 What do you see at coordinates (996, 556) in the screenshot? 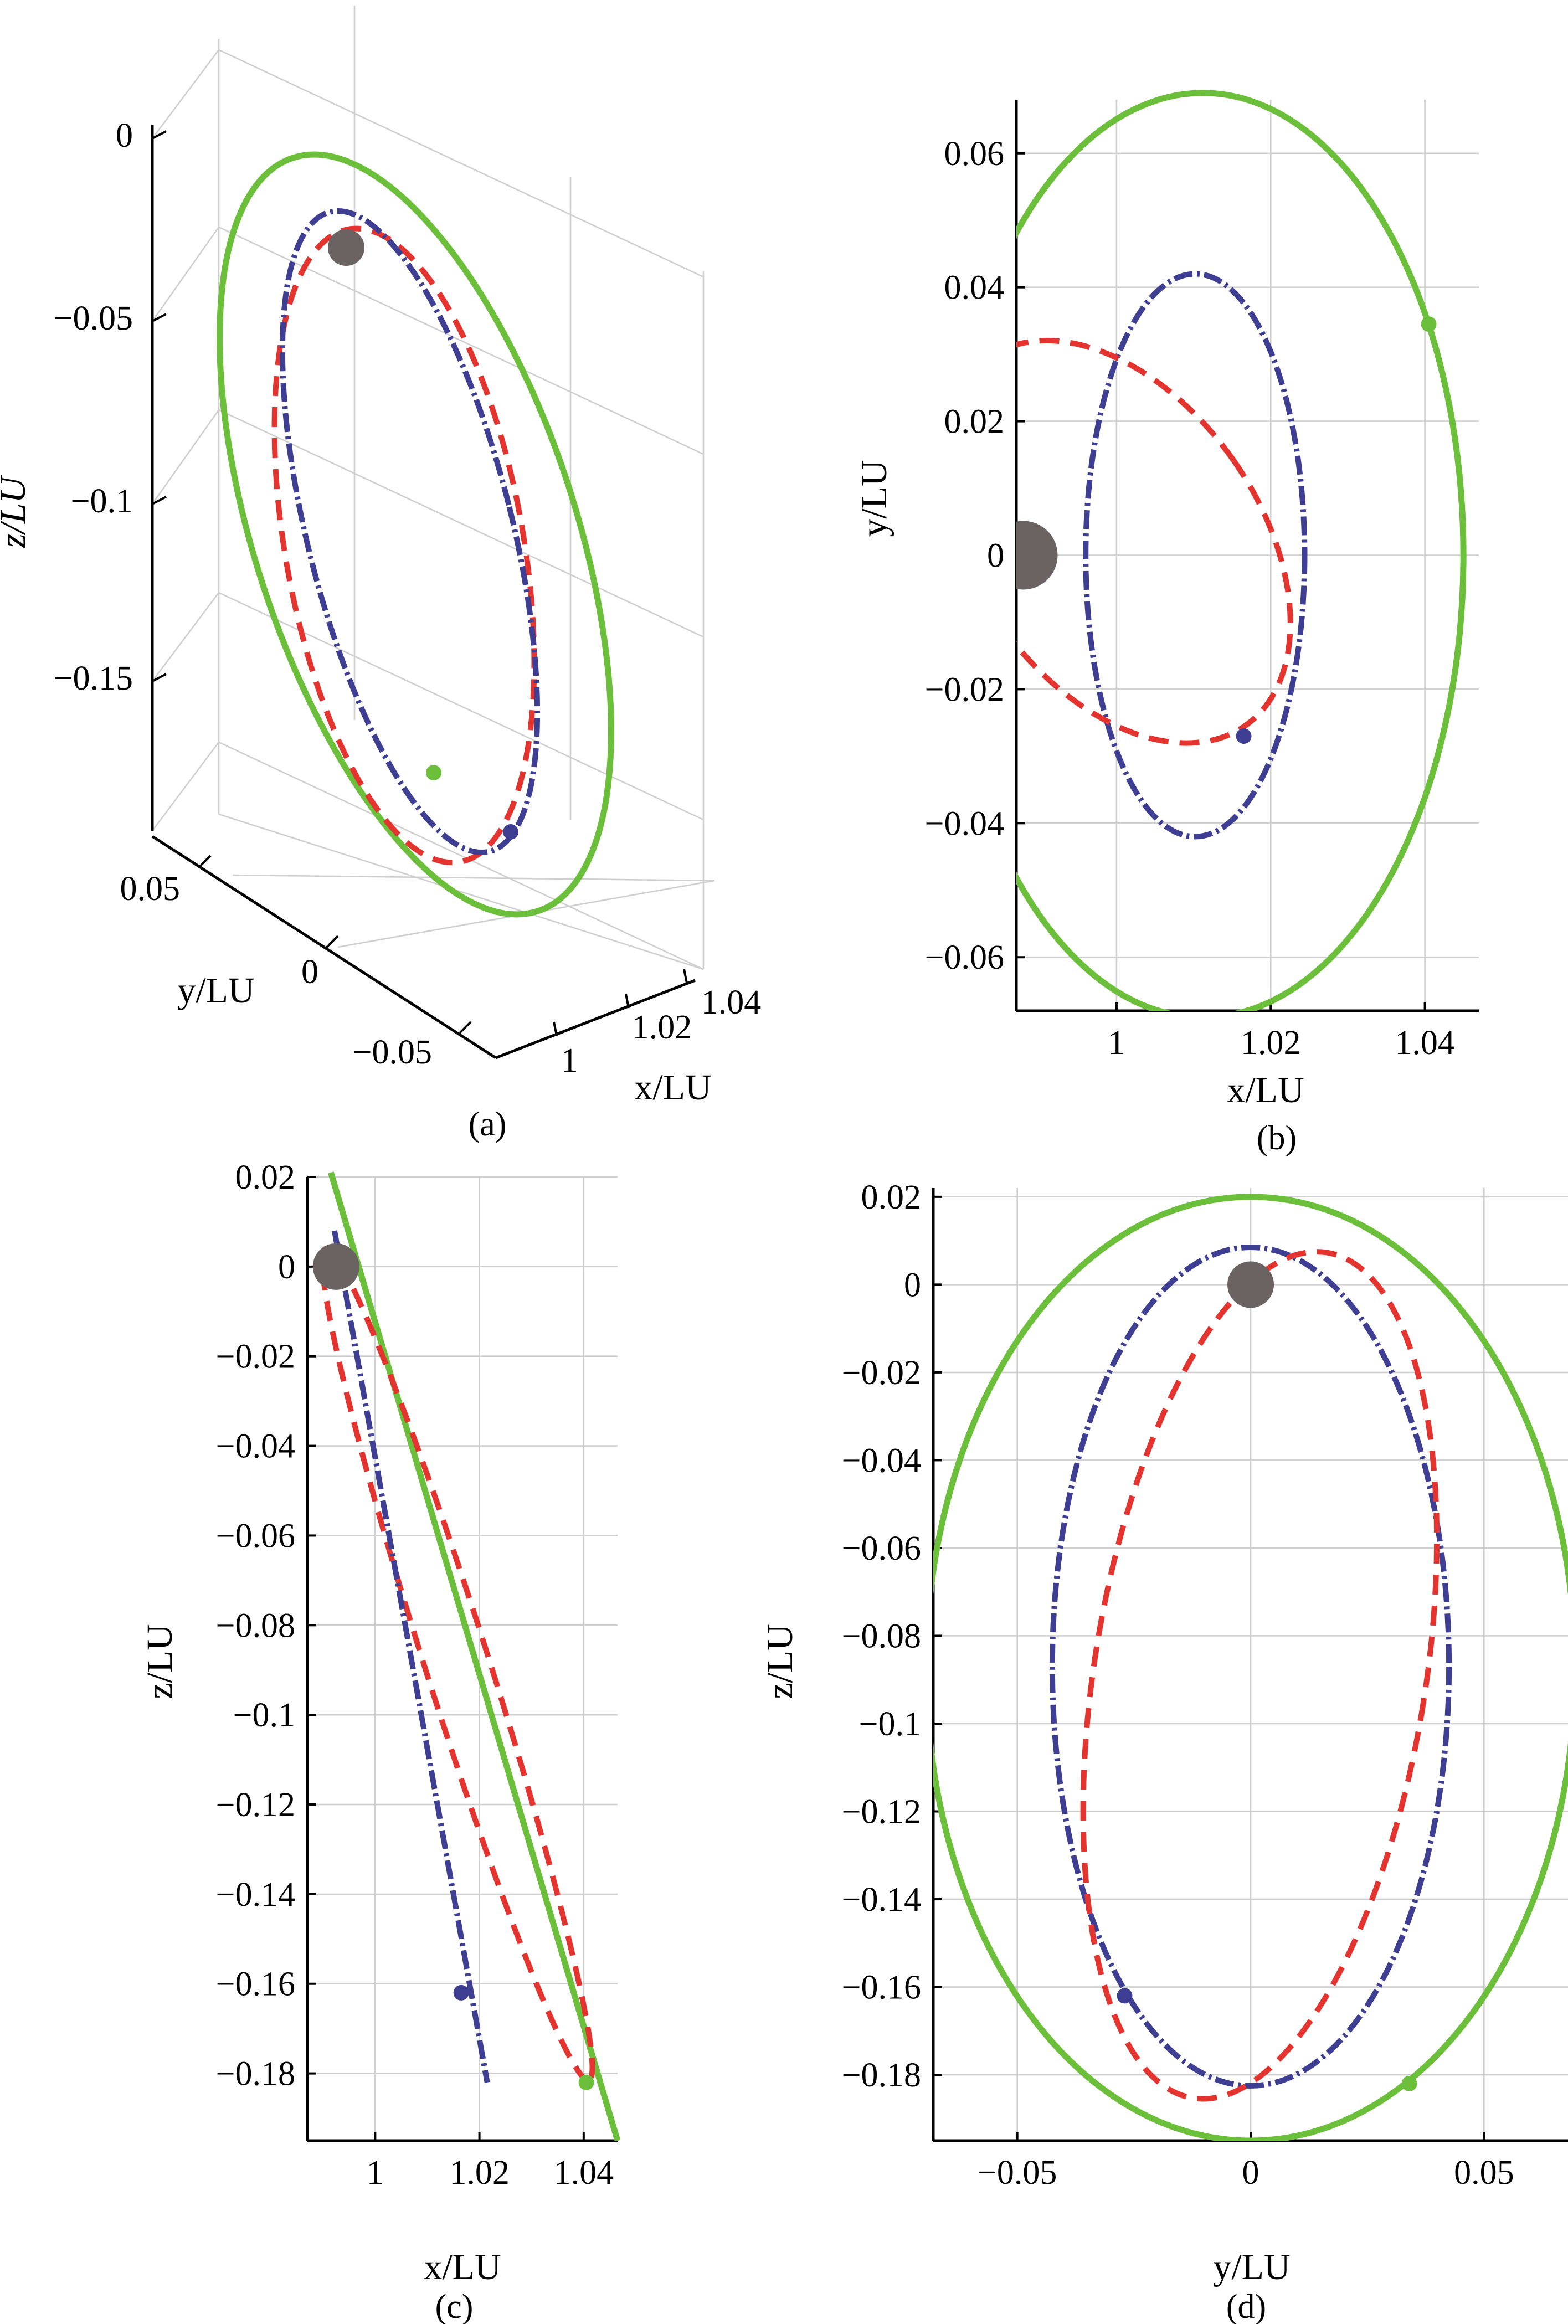
I see `panel-b-y-tick-label: 0` at bounding box center [996, 556].